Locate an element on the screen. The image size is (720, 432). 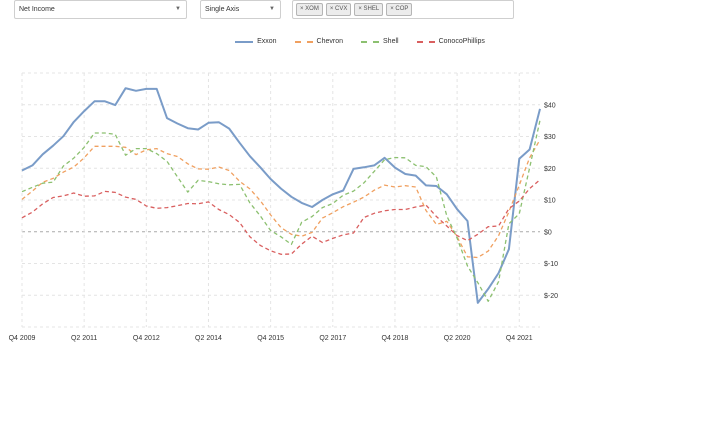
y-tick-label: $20 is located at coordinates (550, 169).